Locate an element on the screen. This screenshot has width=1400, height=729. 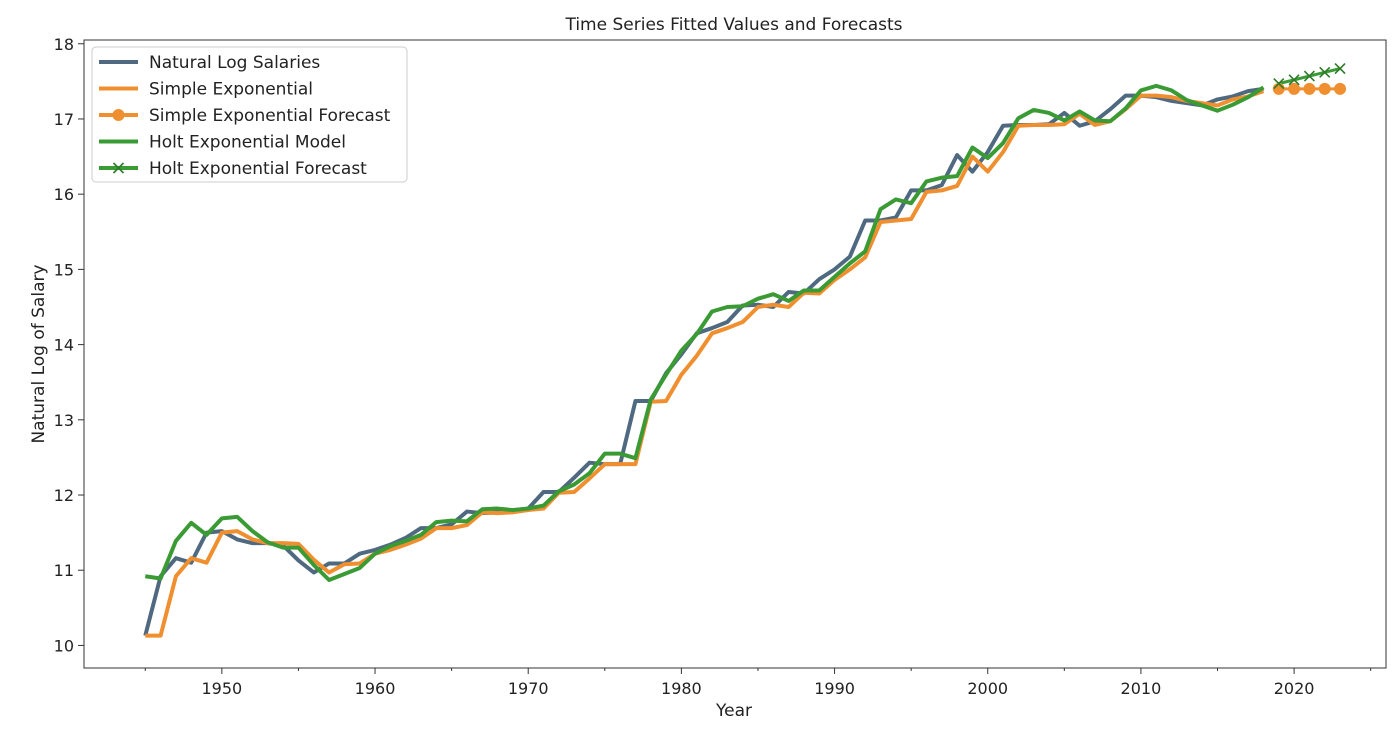
x-tick-label: 1990 is located at coordinates (834, 688).